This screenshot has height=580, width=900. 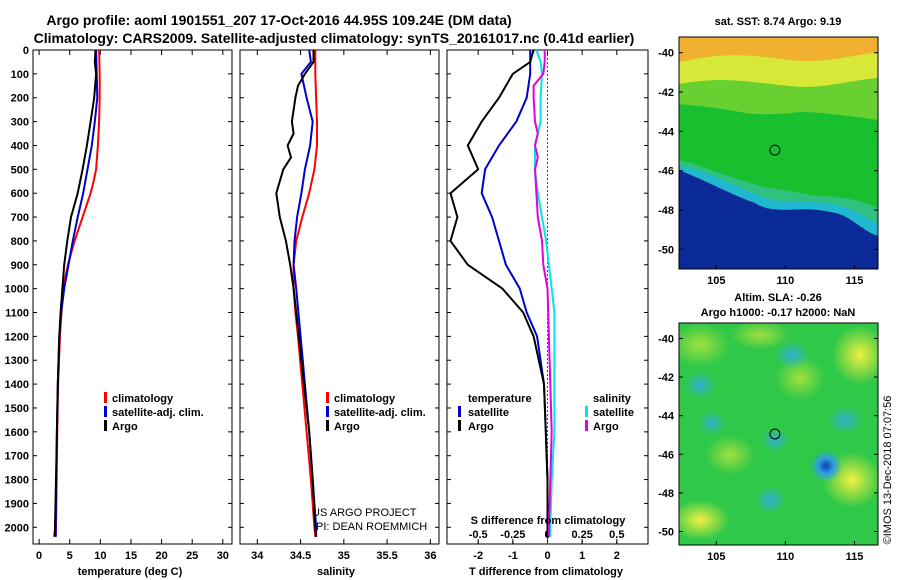 I want to click on sla-map-subtitle: Argo h1000: -0.17 h2000: NaN, so click(x=778, y=313).